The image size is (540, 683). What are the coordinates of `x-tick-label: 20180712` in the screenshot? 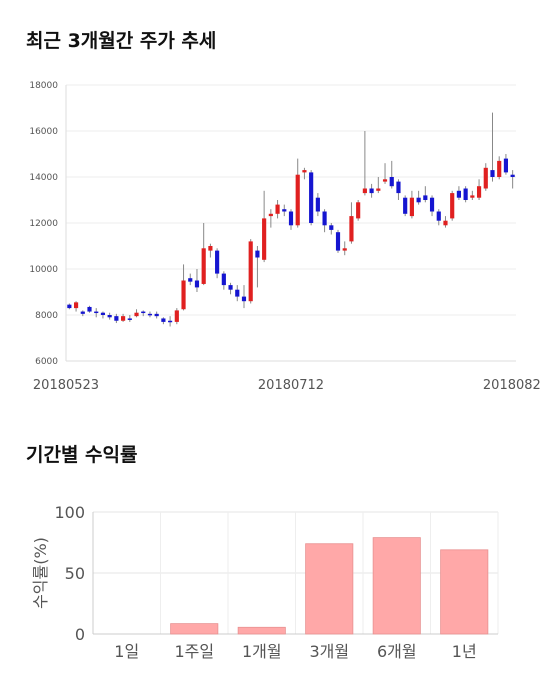 It's located at (291, 385).